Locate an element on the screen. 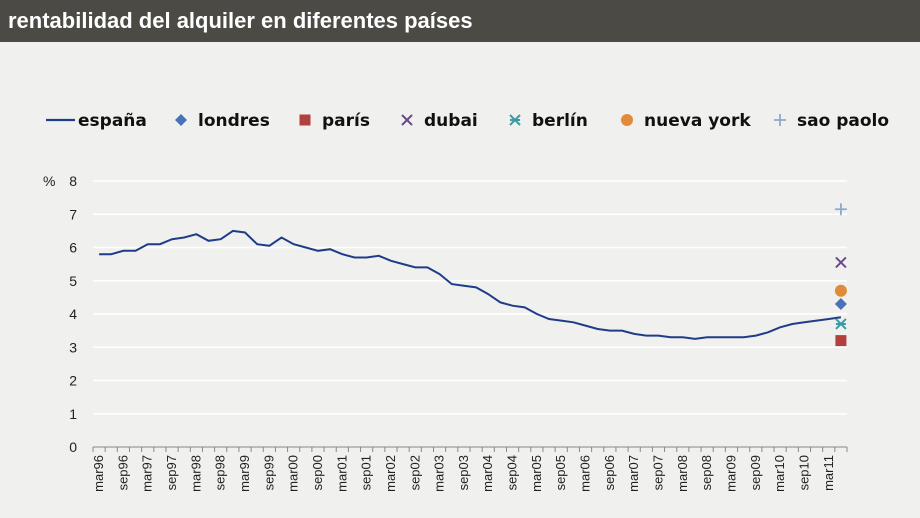  legend-label: dubai is located at coordinates (451, 121).